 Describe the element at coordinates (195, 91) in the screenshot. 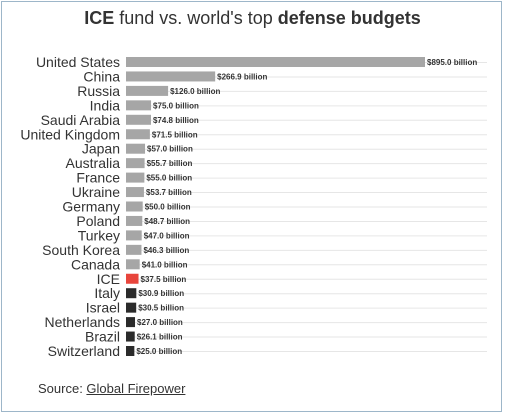

I see `value-label-russia: $126.0 billion` at that location.